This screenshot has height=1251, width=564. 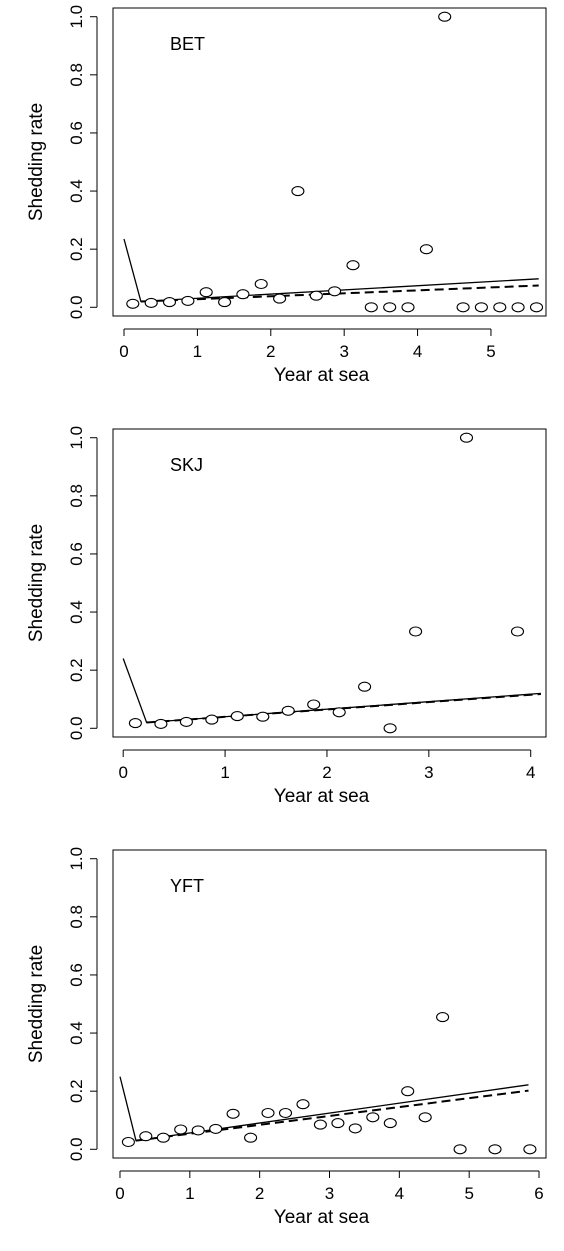 I want to click on panel-label: BET, so click(x=187, y=44).